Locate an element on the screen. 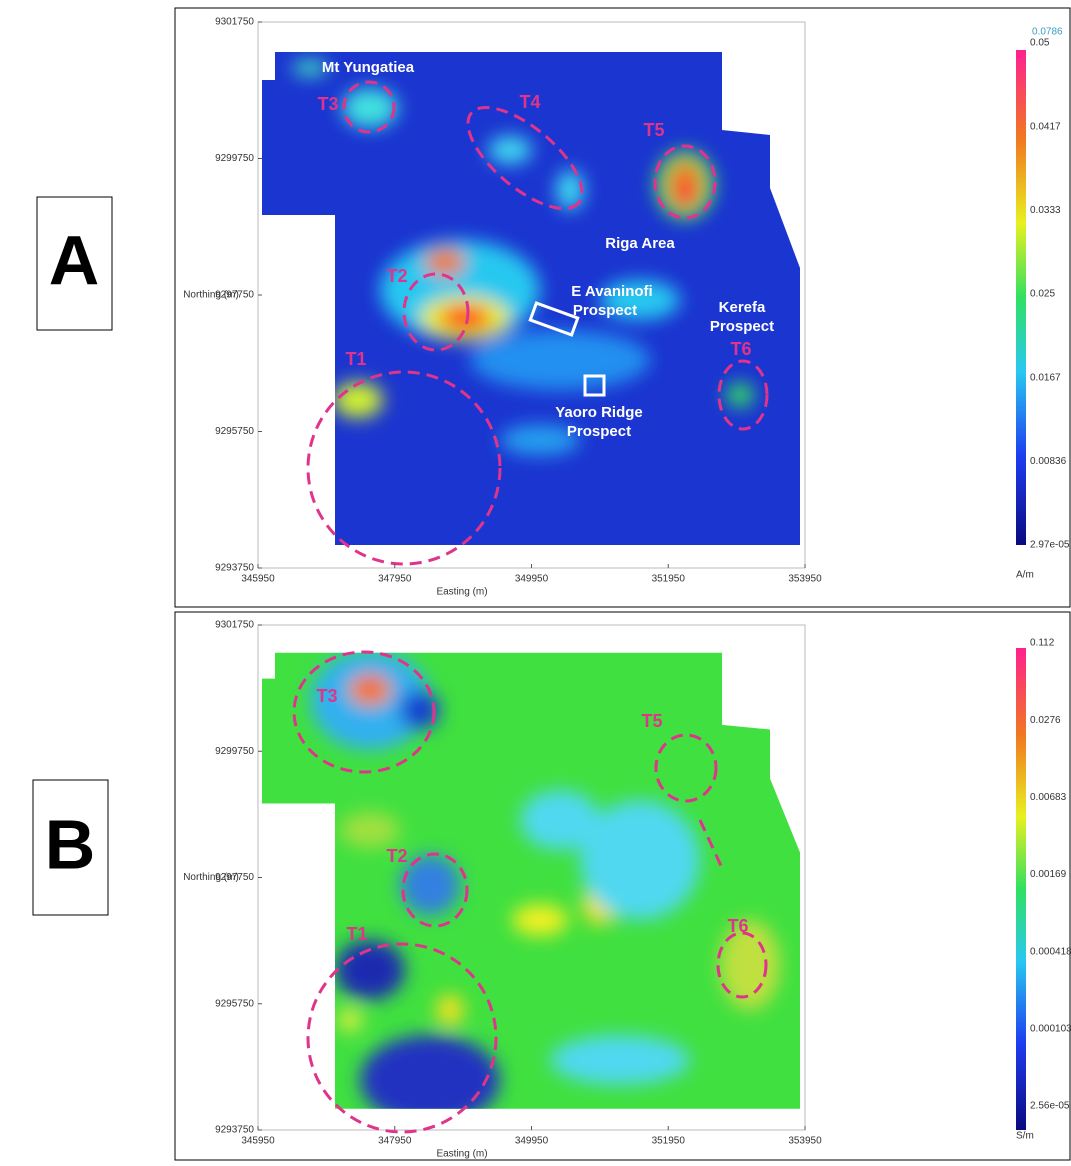 The height and width of the screenshot is (1166, 1071). colorbar-label: 0.0417 is located at coordinates (1045, 126).